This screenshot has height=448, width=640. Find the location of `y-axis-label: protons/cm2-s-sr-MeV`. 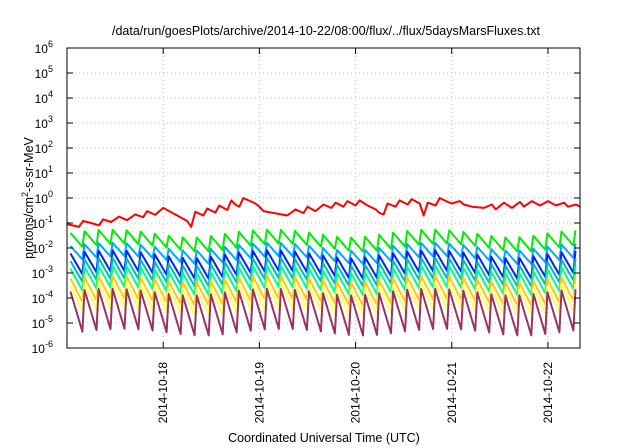

y-axis-label: protons/cm2-s-sr-MeV is located at coordinates (28, 197).